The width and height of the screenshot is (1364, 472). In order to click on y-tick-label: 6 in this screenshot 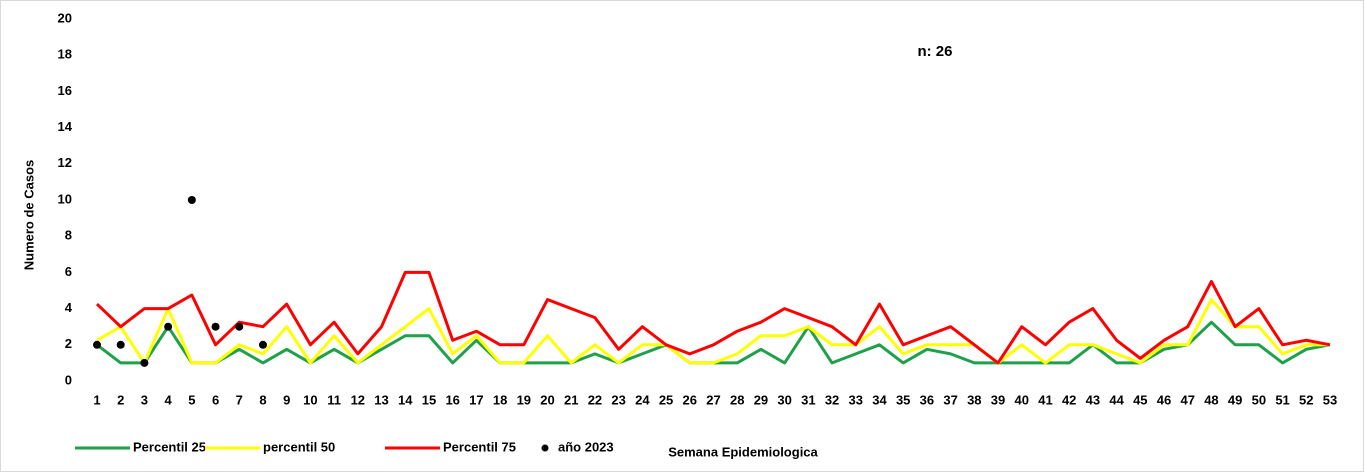, I will do `click(68, 271)`.